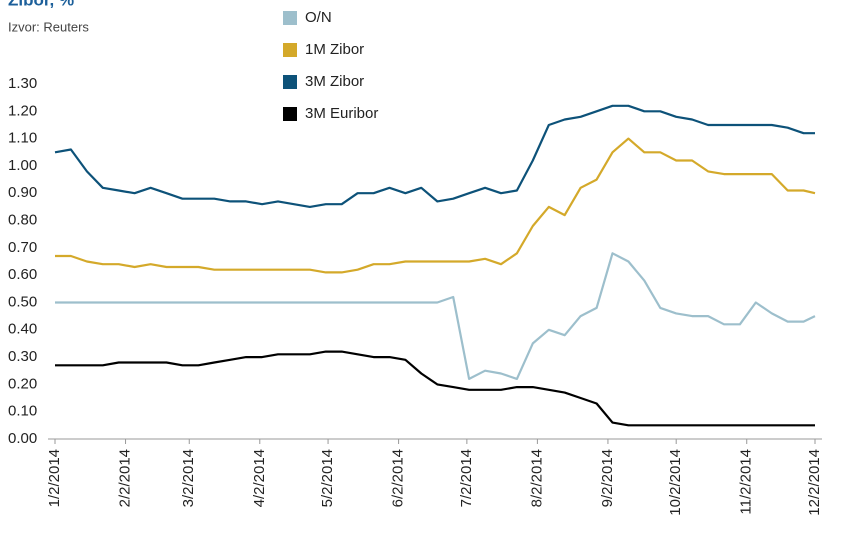 This screenshot has height=540, width=856. Describe the element at coordinates (22, 165) in the screenshot. I see `y-tick-label: 1.00` at that location.